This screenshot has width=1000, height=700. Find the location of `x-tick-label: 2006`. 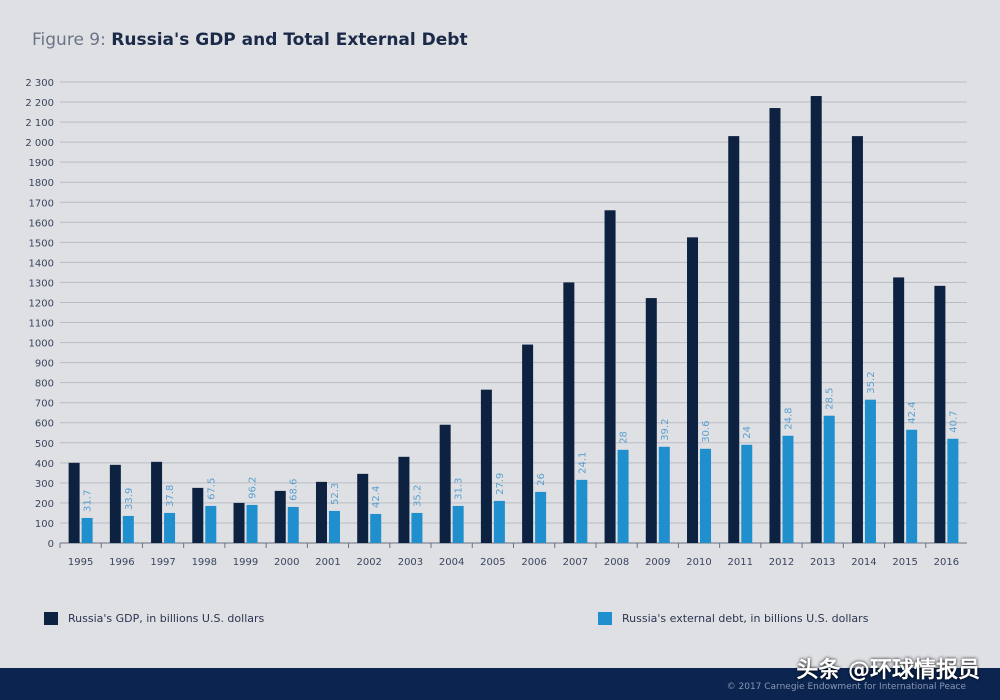

x-tick-label: 2006 is located at coordinates (533, 562).